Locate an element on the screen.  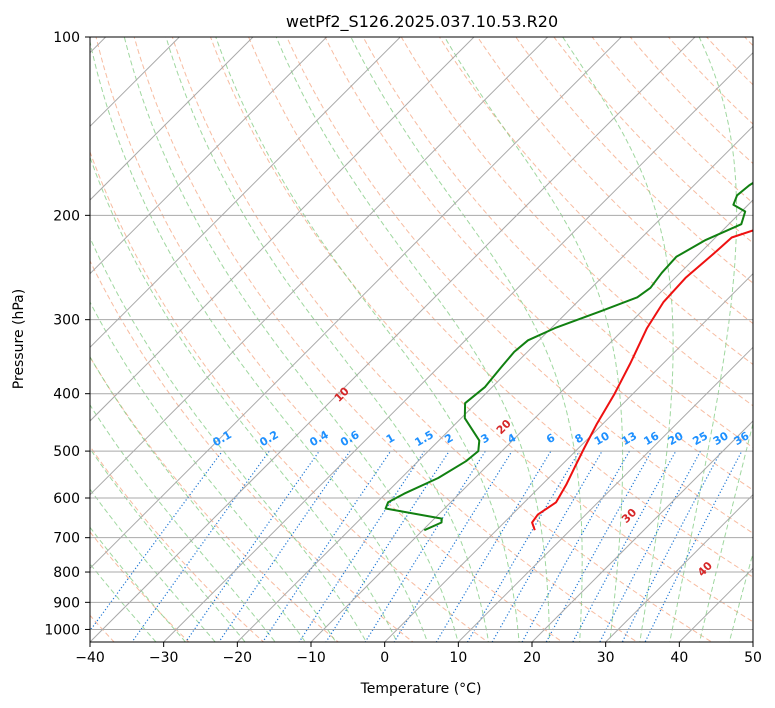
x-tick-label: −40 is located at coordinates (90, 658).